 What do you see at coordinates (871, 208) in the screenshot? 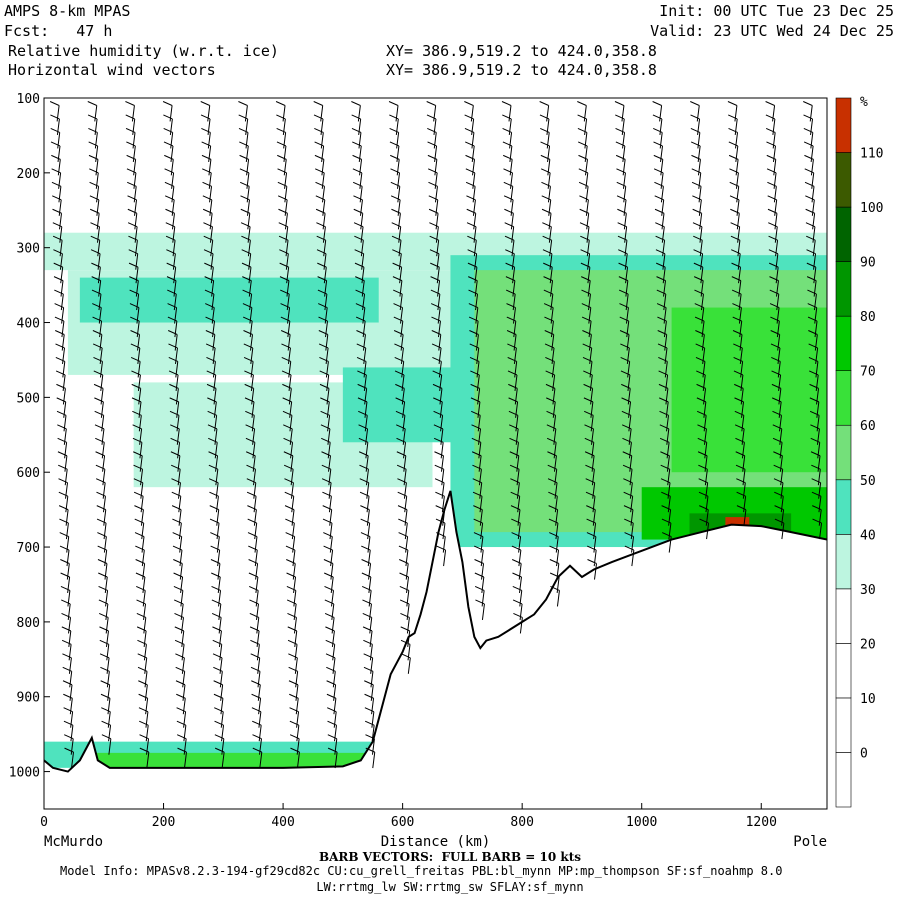
I see `colorbar-label-100: 100` at bounding box center [871, 208].